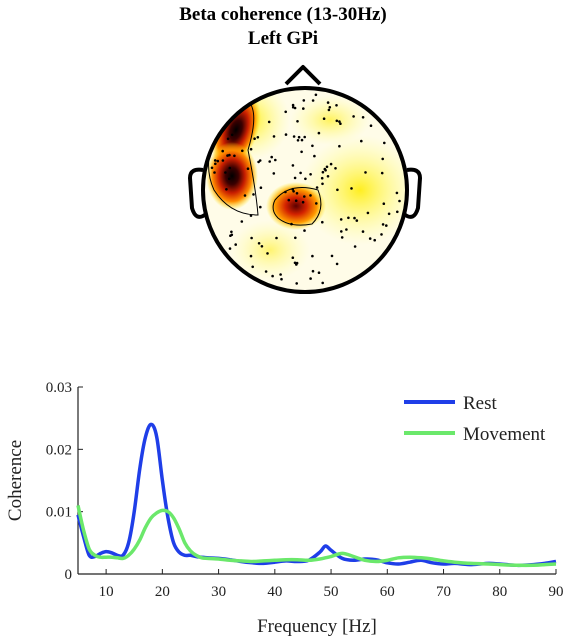 Image resolution: width=566 pixels, height=640 pixels. Describe the element at coordinates (475, 419) in the screenshot. I see `legend: Rest Movement` at that location.